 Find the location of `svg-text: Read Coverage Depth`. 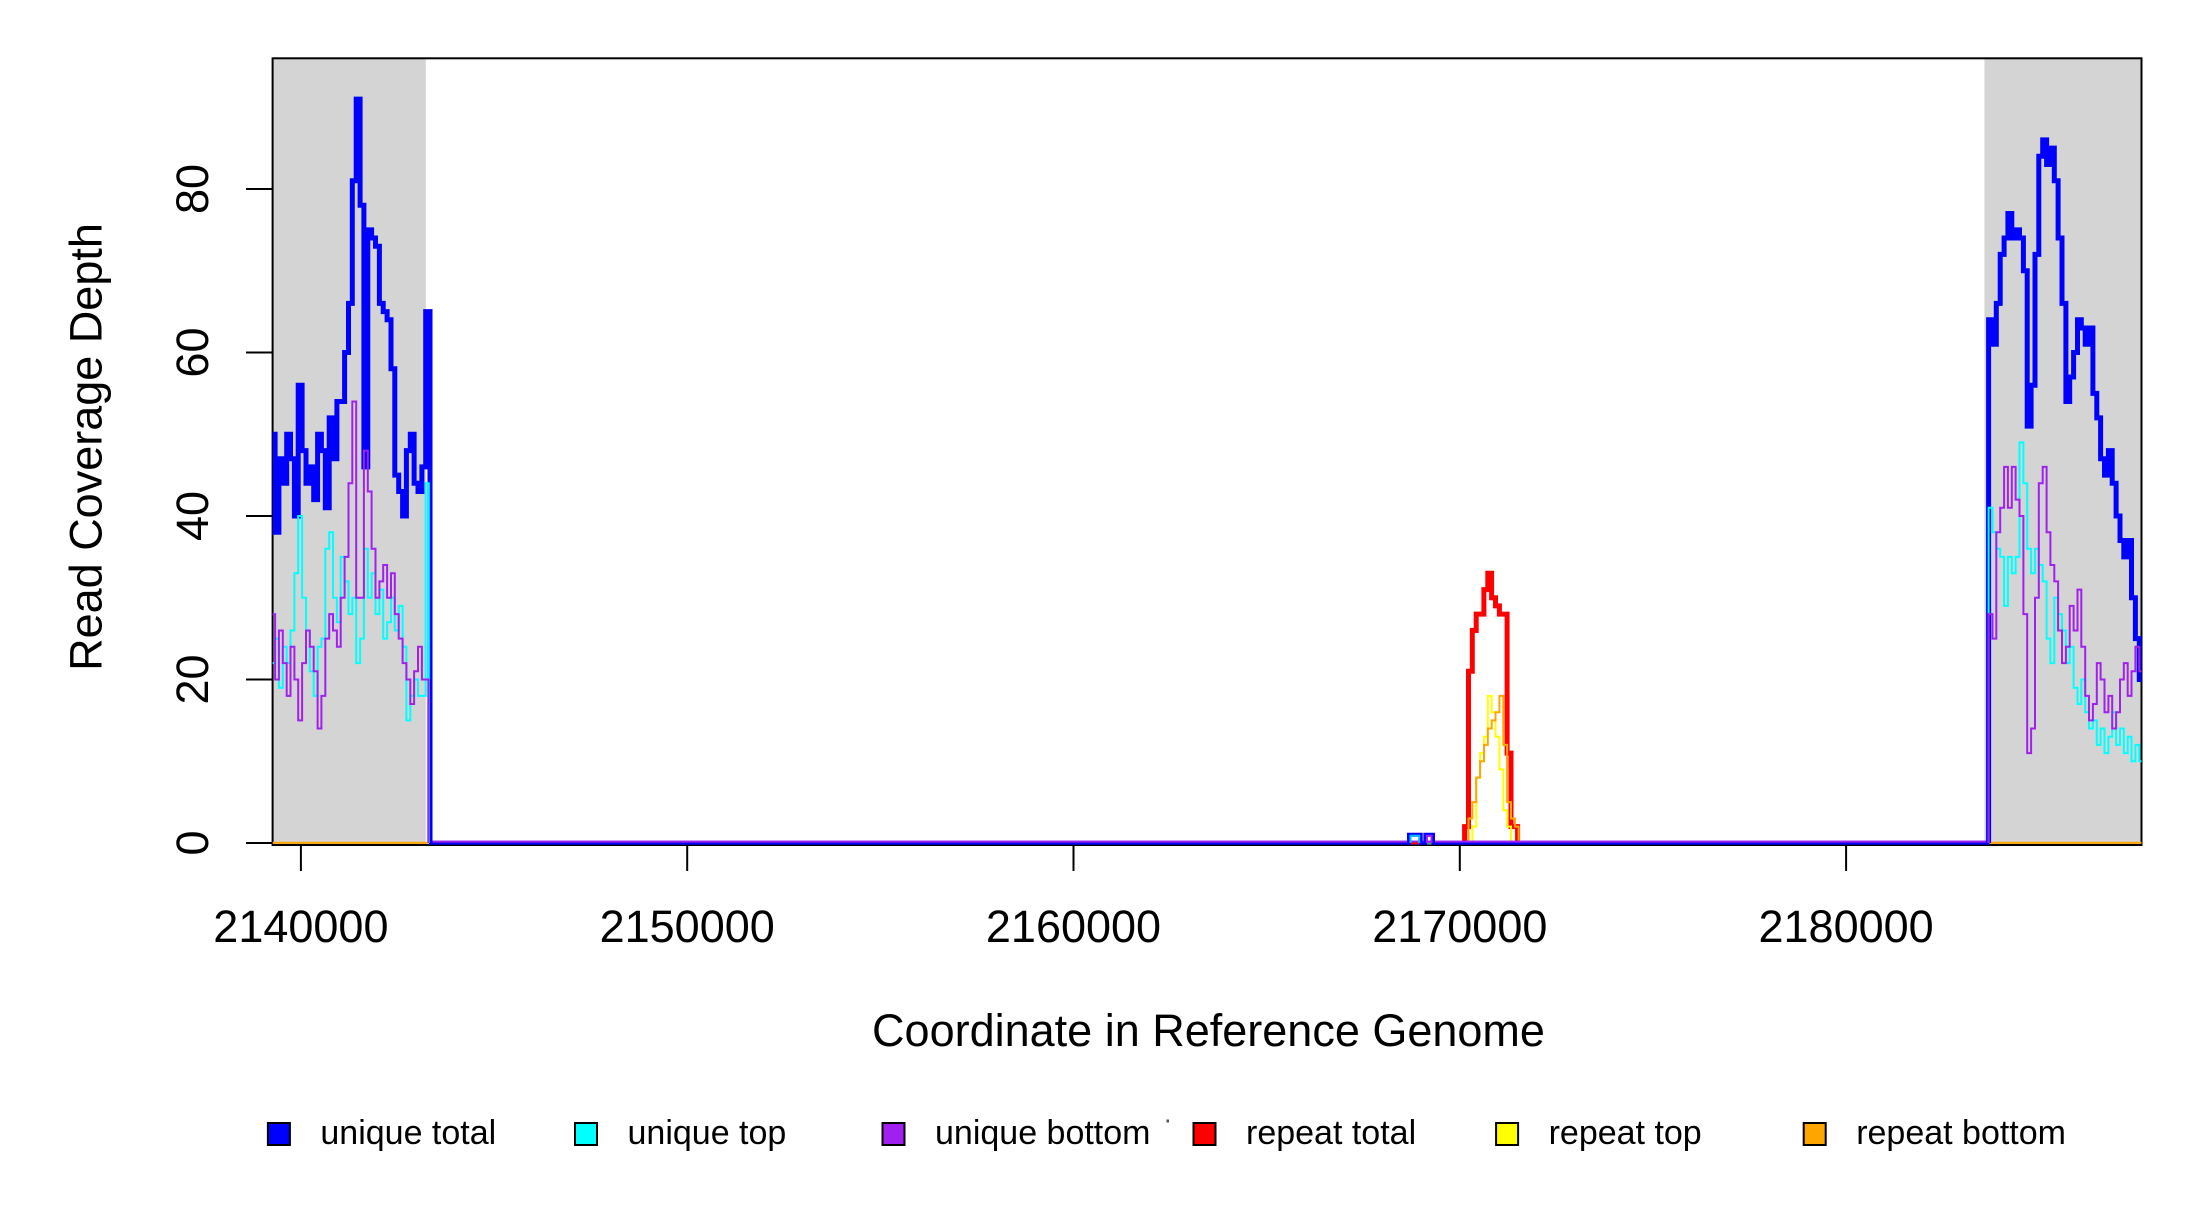

svg-text: Read Coverage Depth is located at coordinates (86, 447).